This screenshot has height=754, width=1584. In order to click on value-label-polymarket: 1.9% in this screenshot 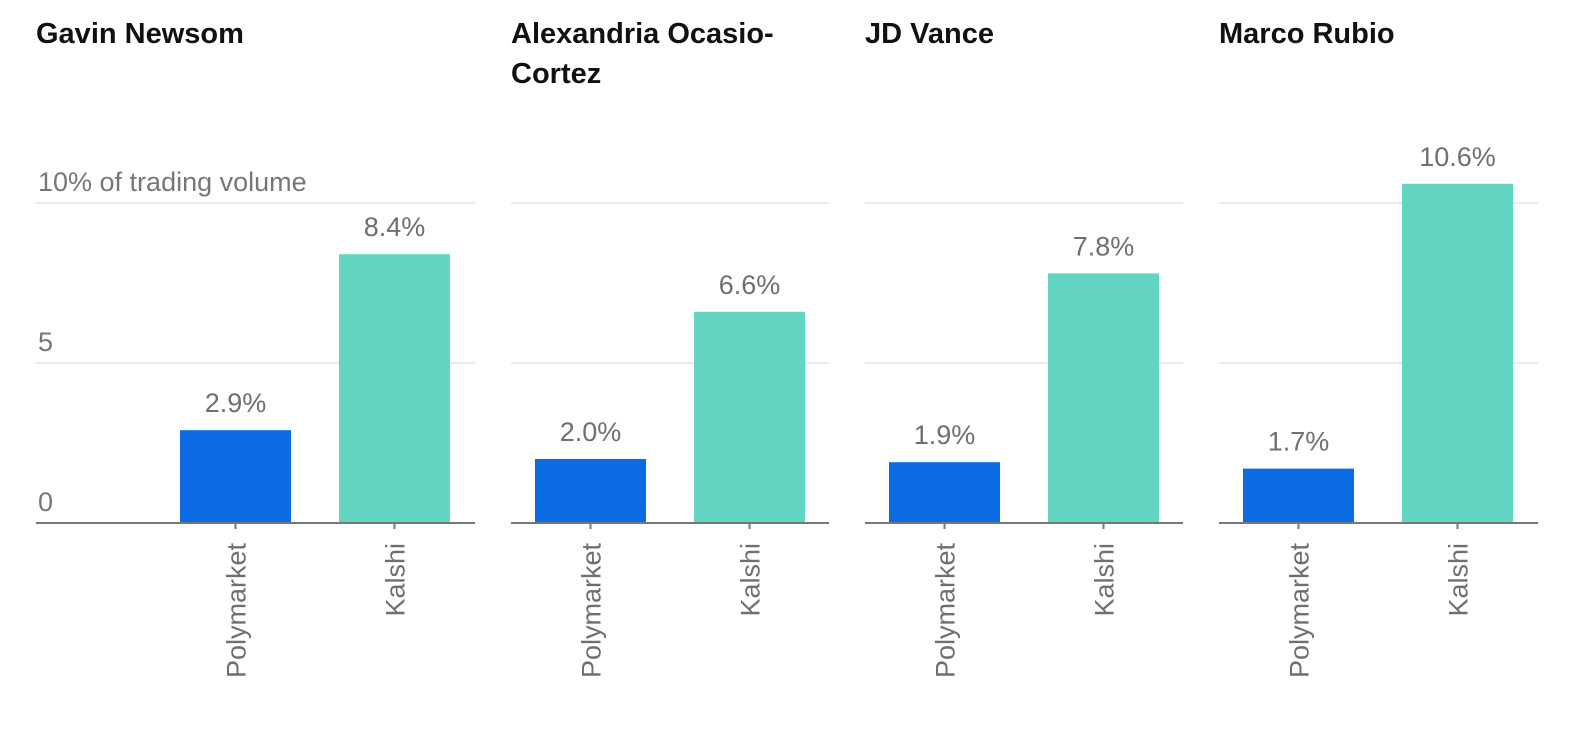, I will do `click(945, 435)`.